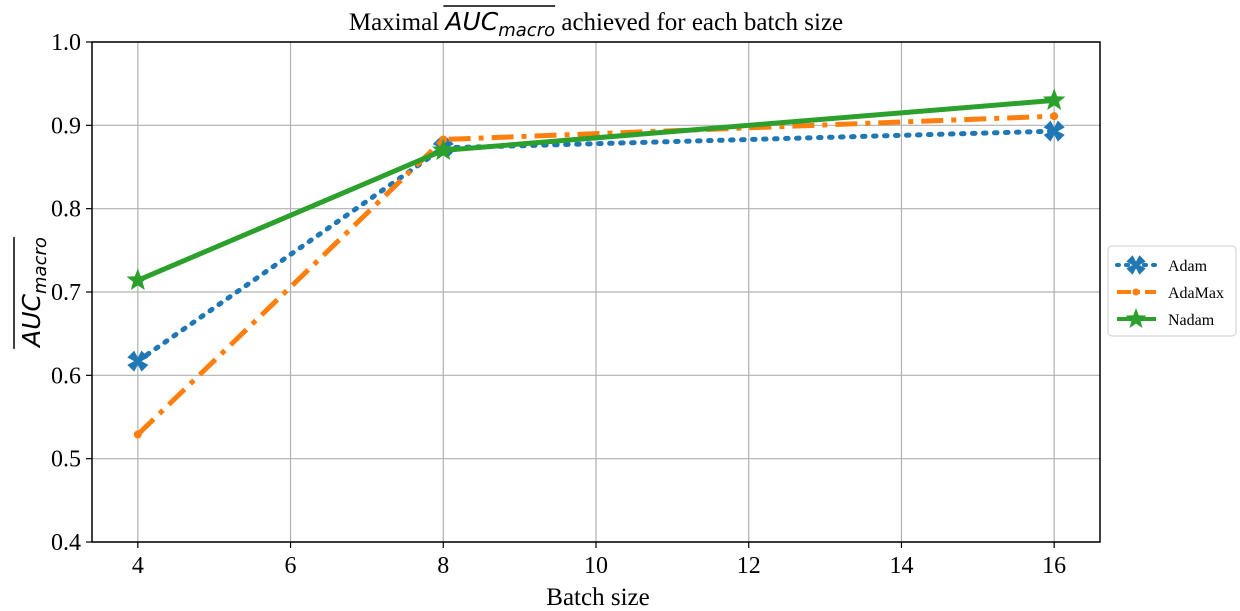  I want to click on legend-label: Nadam, so click(1191, 320).